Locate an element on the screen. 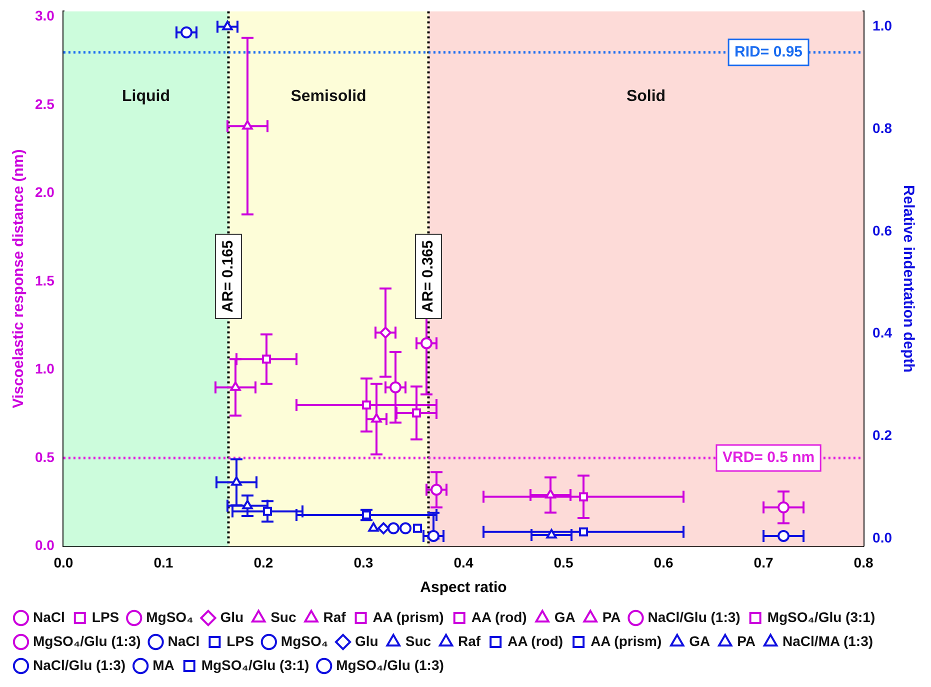  y-tick-label: 1.0 is located at coordinates (44, 368).